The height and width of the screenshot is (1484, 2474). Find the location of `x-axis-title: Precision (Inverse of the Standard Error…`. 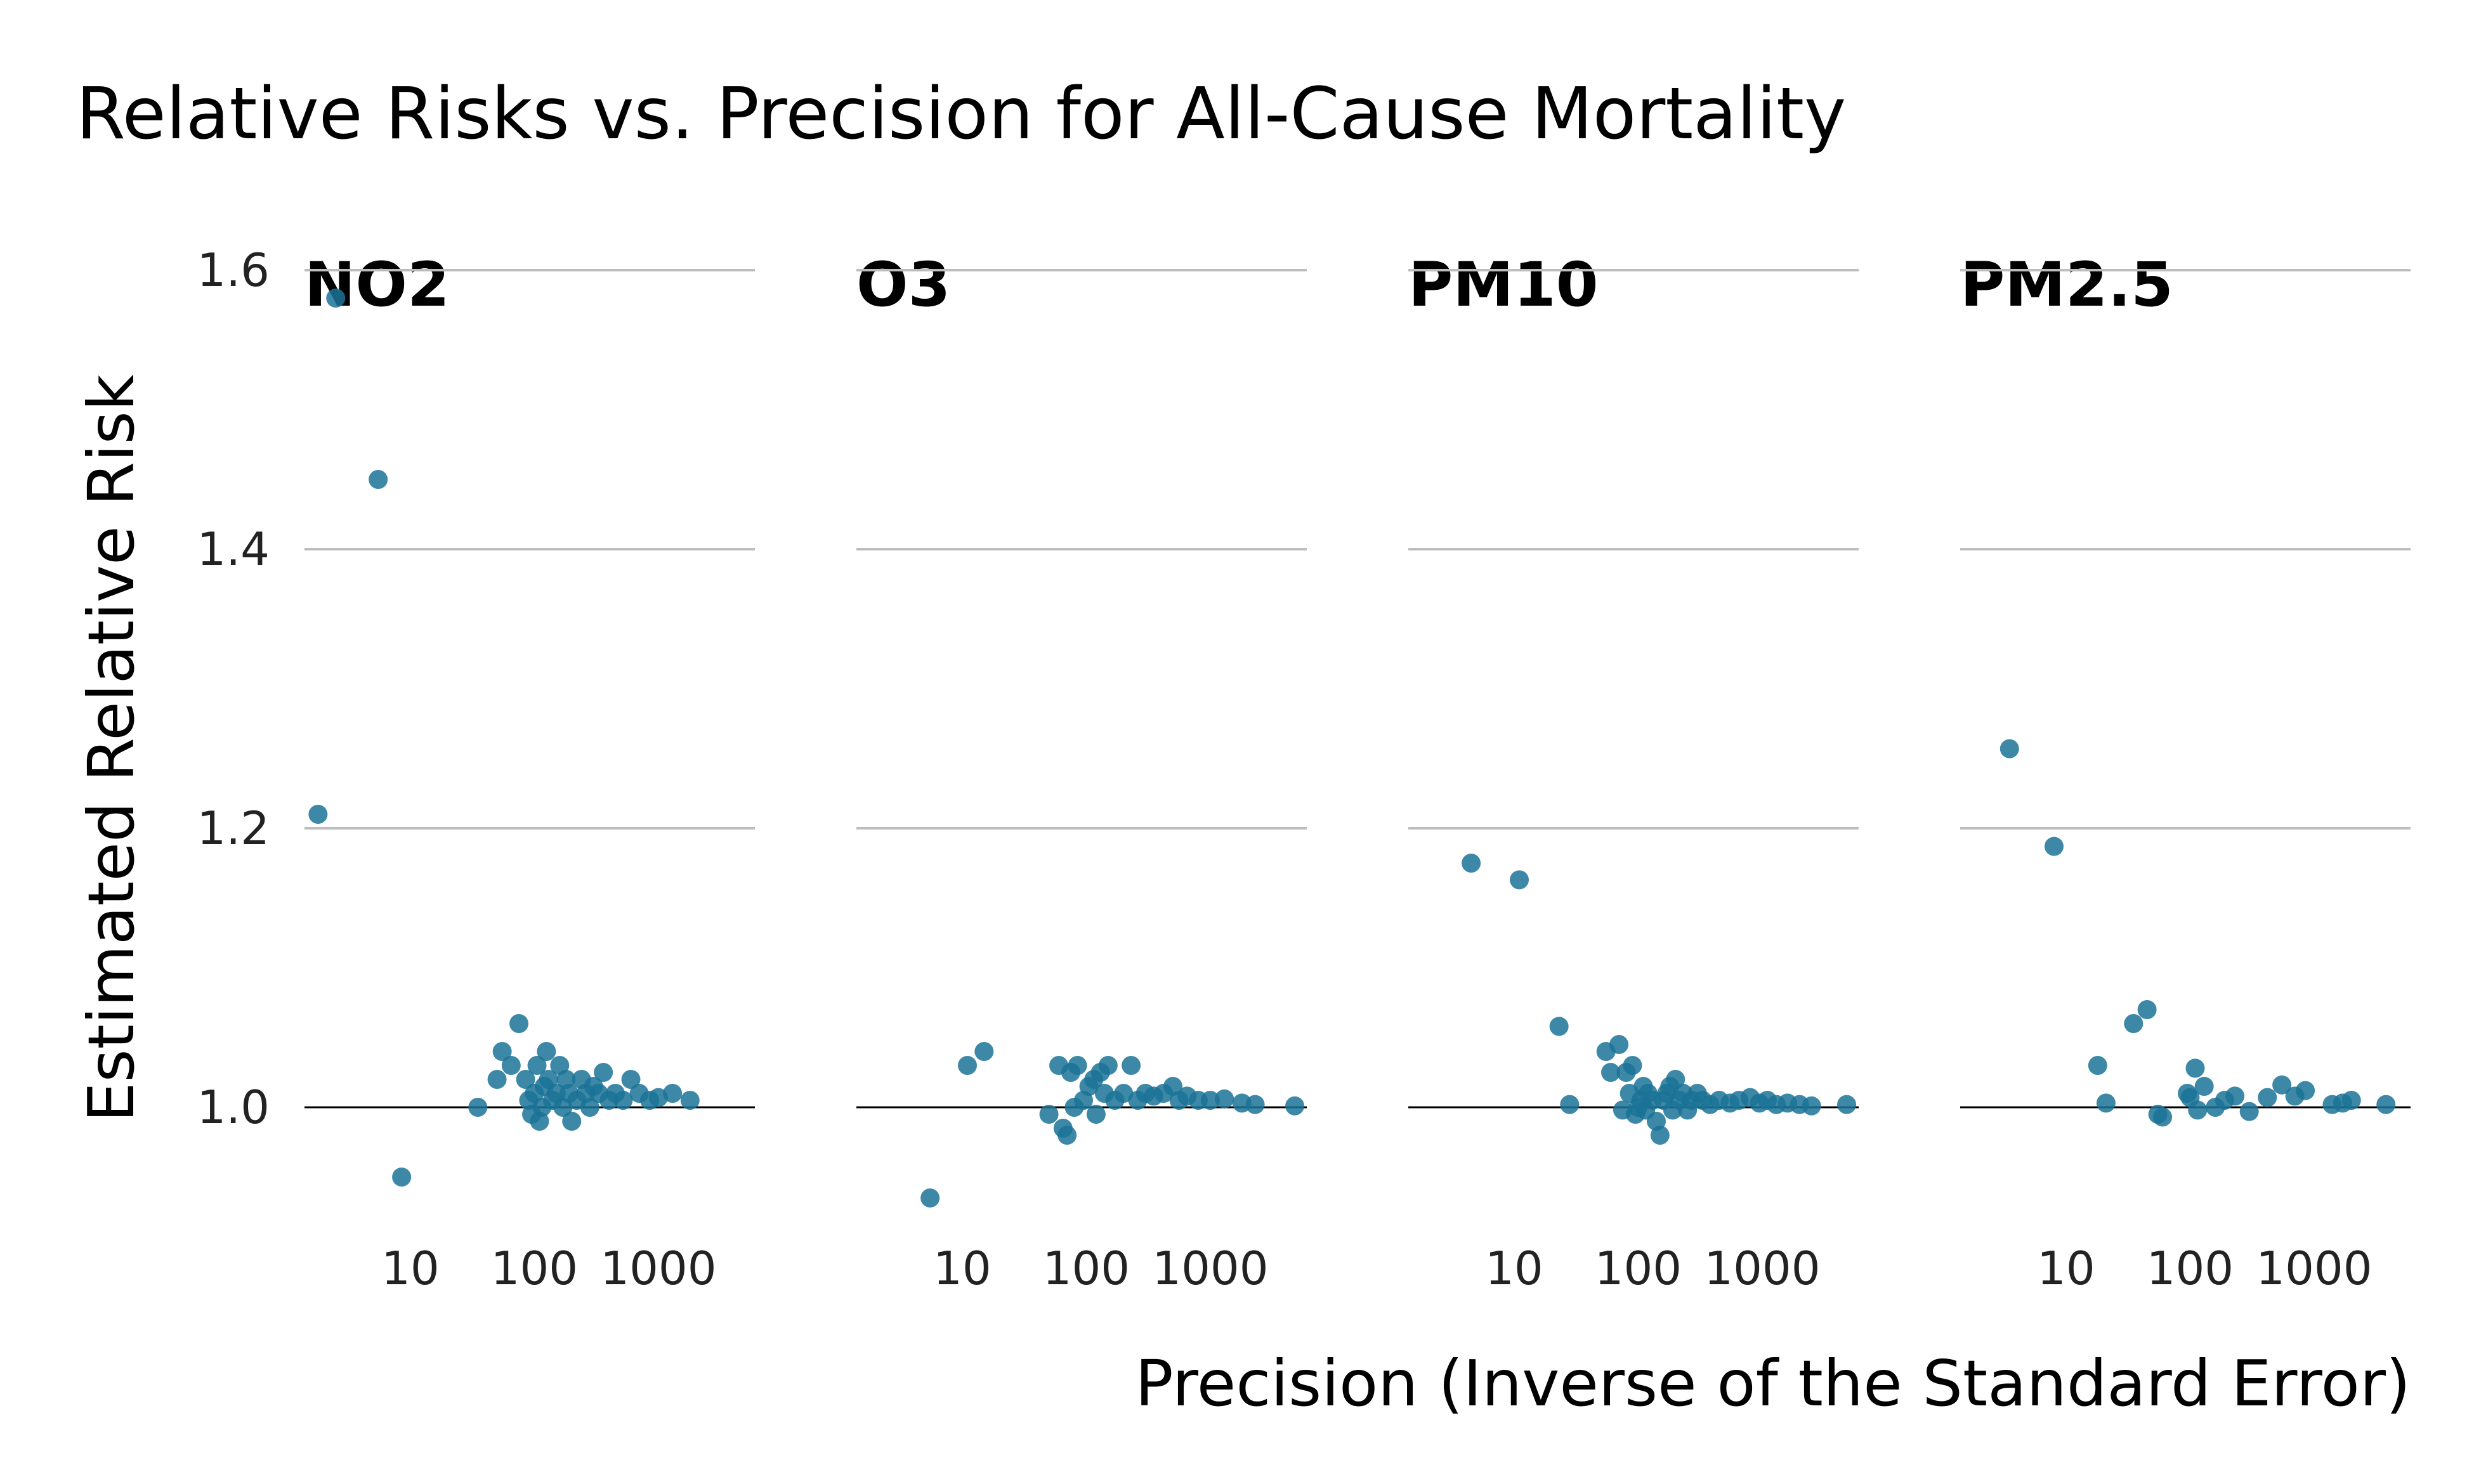

x-axis-title: Precision (Inverse of the Standard Error… is located at coordinates (1773, 1383).